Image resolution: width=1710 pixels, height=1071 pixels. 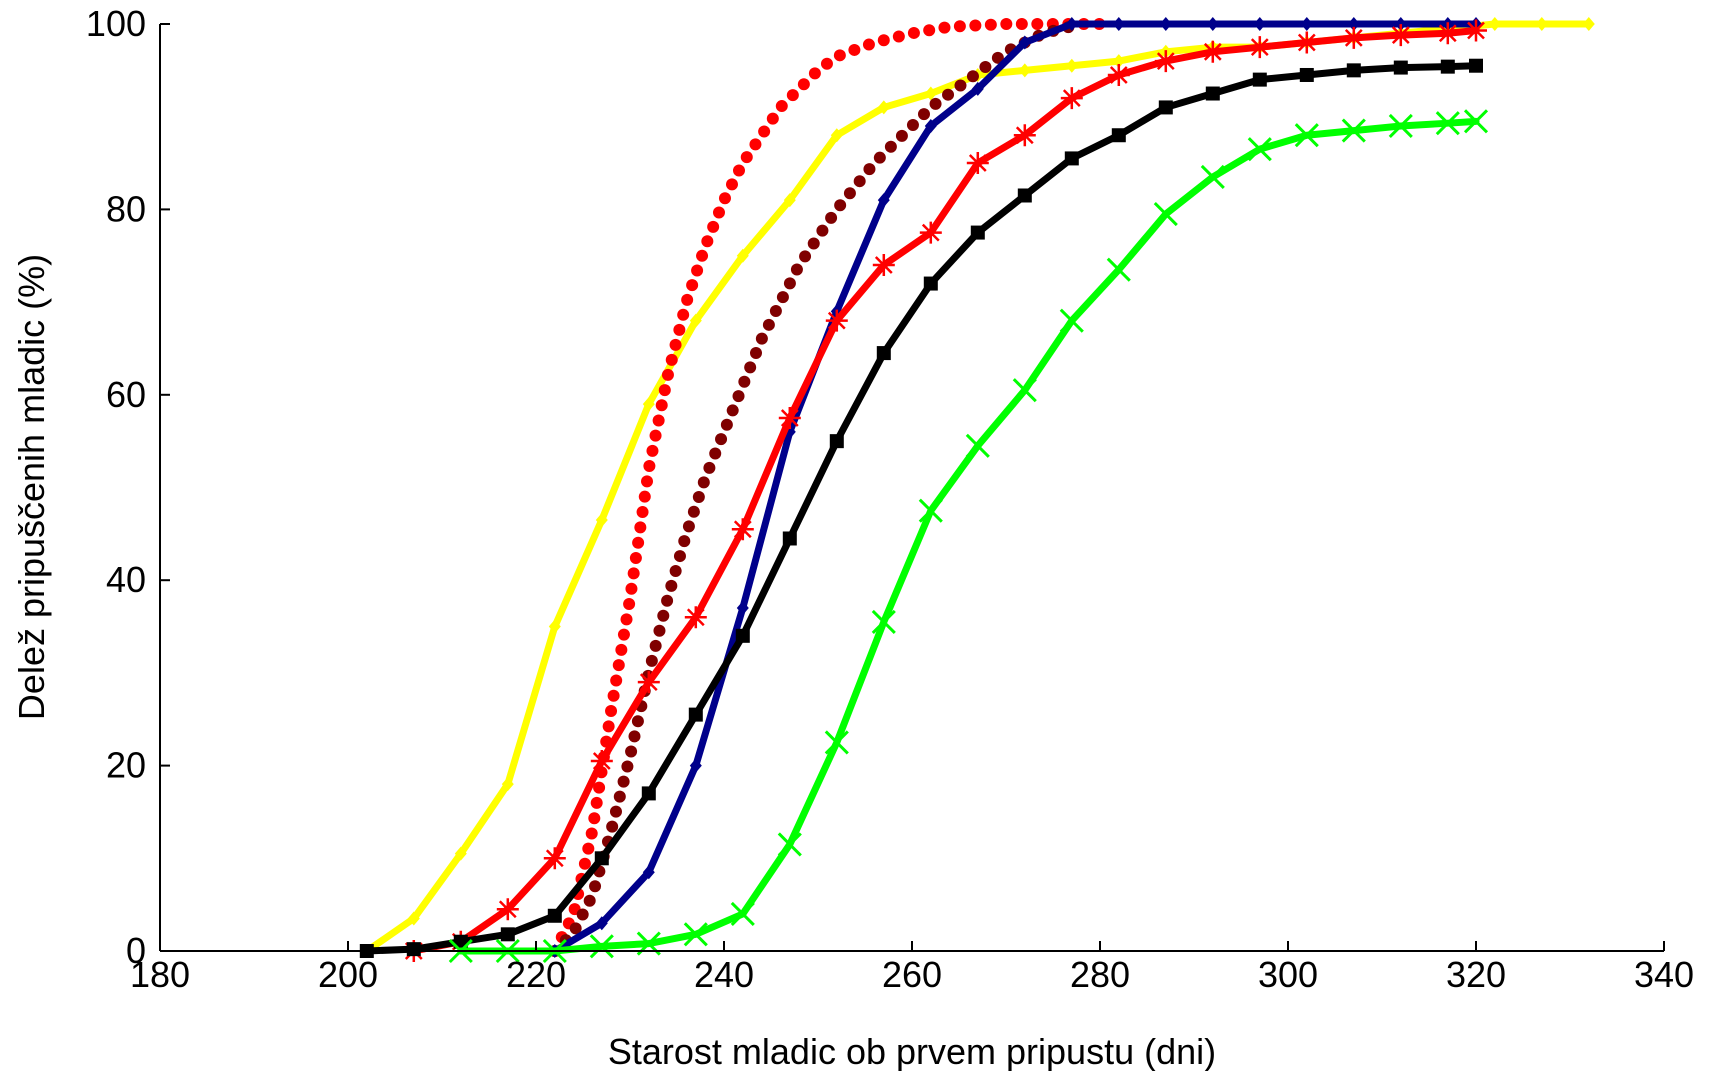 What do you see at coordinates (31, 487) in the screenshot?
I see `y-axis-title: Delež pripuščenih mladic (%)` at bounding box center [31, 487].